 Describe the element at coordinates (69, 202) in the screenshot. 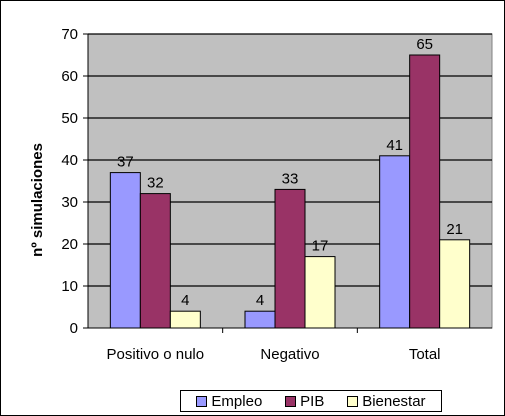

I see `y-tick-label: 30` at that location.